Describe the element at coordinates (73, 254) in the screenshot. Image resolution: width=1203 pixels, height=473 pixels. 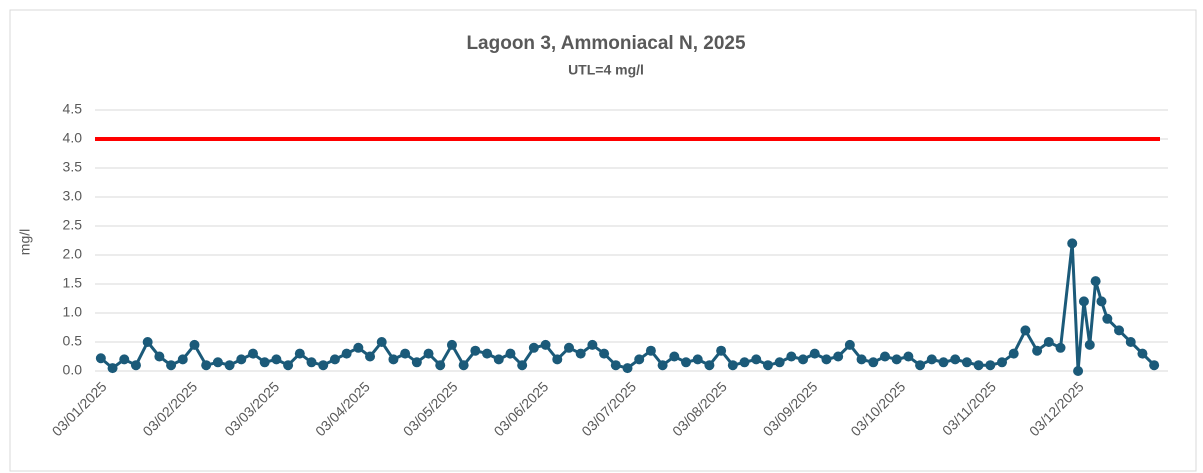
I see `y-tick-label: 2.0` at that location.